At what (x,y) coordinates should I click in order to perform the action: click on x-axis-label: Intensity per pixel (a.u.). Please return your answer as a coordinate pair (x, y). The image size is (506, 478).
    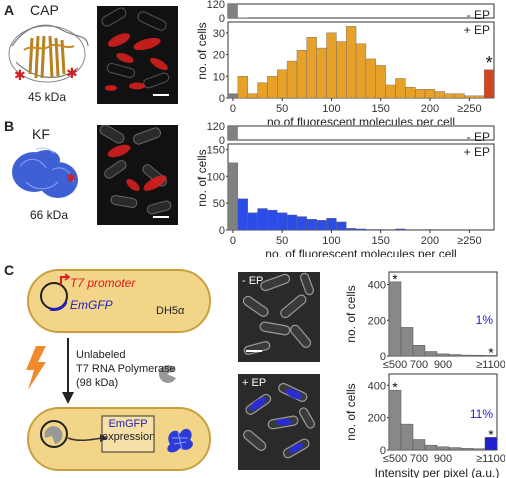
    Looking at the image, I should click on (437, 472).